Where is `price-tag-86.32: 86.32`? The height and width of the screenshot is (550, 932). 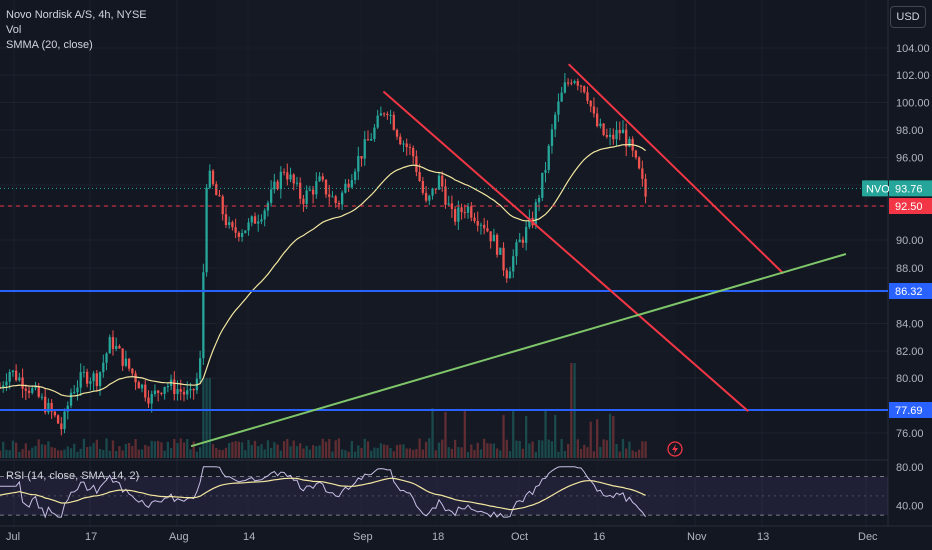 price-tag-86.32: 86.32 is located at coordinates (910, 291).